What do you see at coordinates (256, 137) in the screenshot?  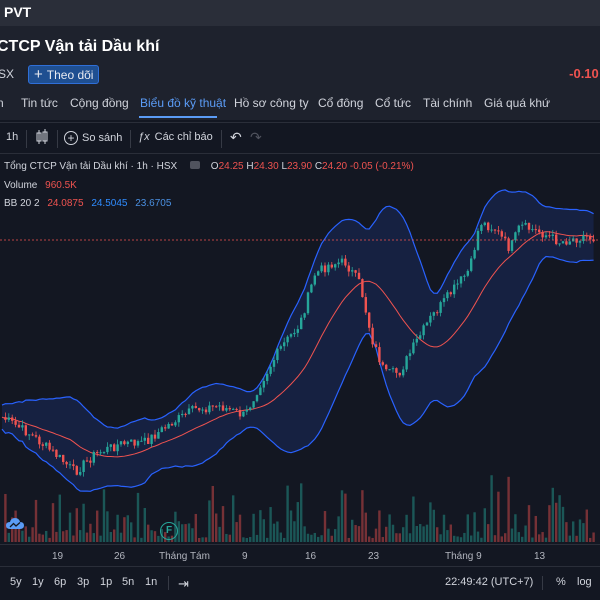 I see `redo-icon: ↷` at bounding box center [256, 137].